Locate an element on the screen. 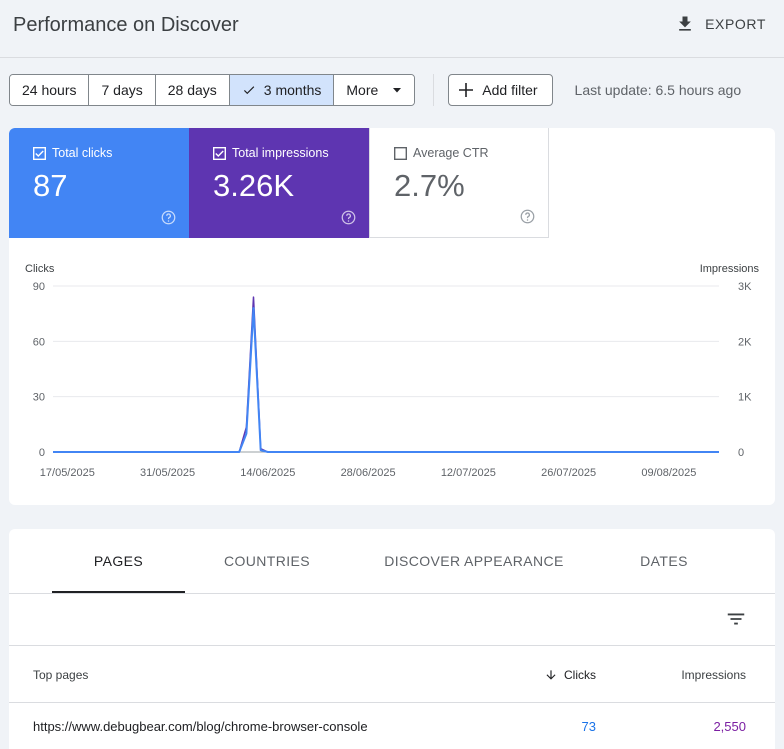 The width and height of the screenshot is (784, 749). table-header: Top pages Clicks Impressions is located at coordinates (392, 674).